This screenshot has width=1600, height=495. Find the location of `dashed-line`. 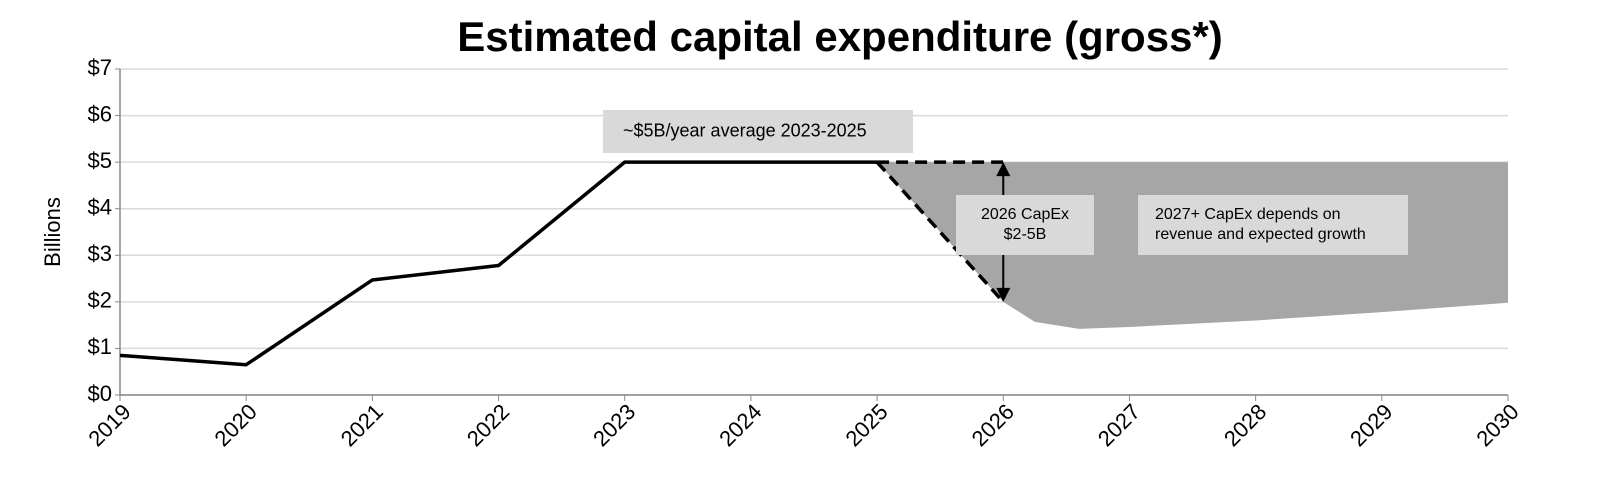

dashed-line is located at coordinates (940, 232).